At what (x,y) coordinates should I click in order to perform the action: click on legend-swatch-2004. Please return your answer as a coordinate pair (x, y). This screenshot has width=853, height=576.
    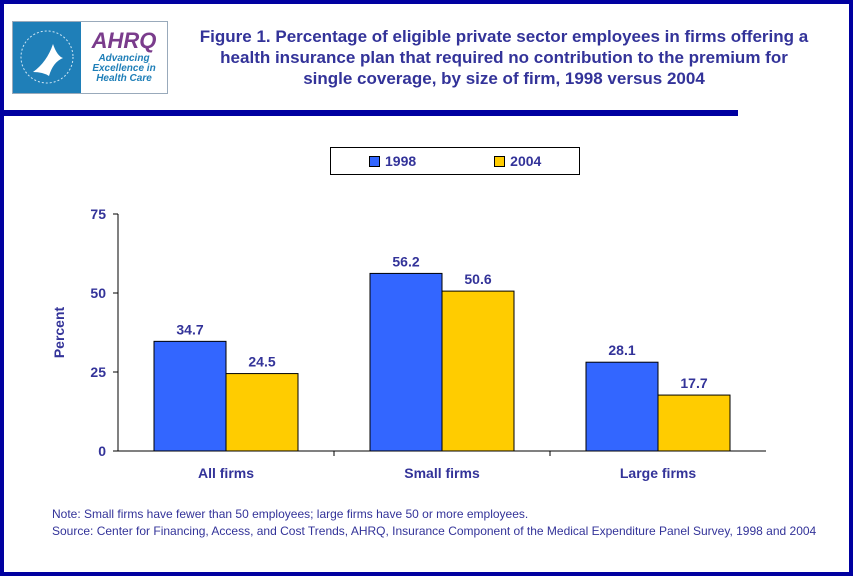
    Looking at the image, I should click on (500, 161).